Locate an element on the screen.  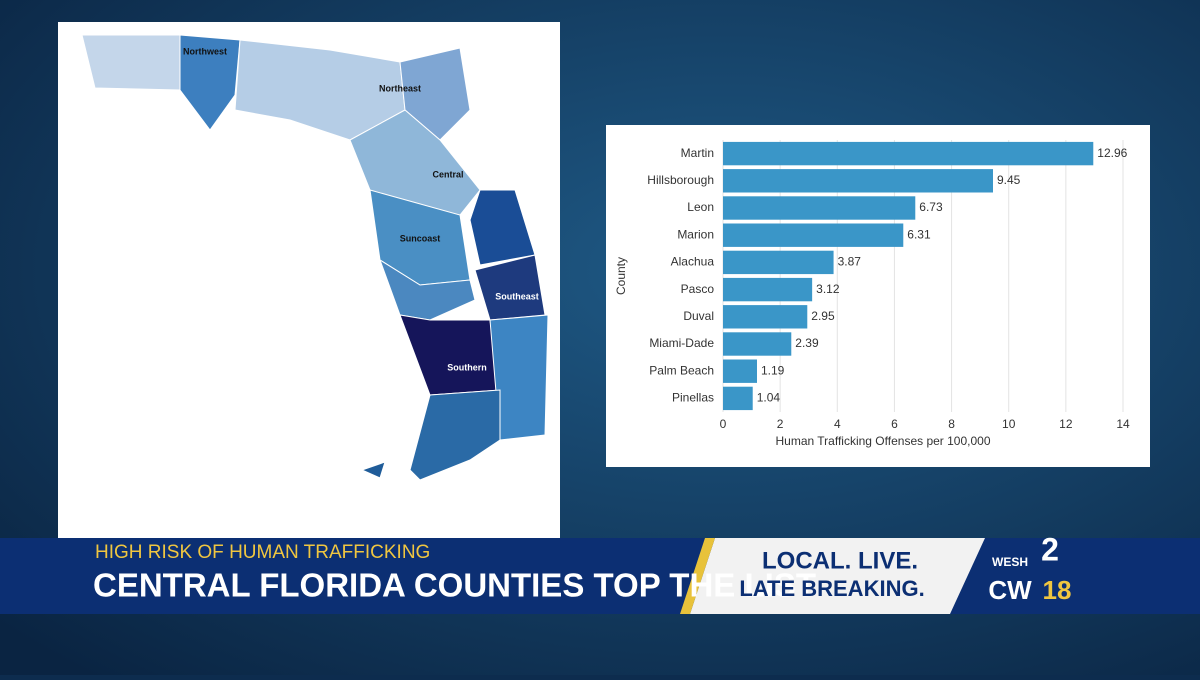
x-axis-label: Human Trafficking Offenses per 100,000 is located at coordinates (882, 441).